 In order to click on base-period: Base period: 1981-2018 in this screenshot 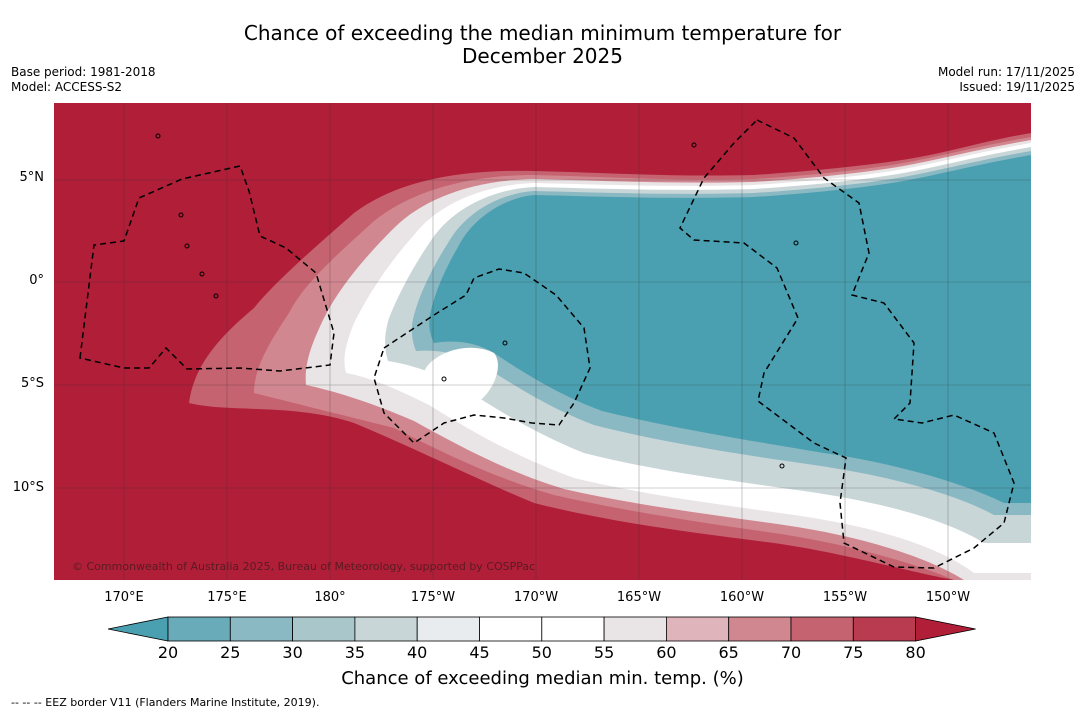, I will do `click(83, 72)`.